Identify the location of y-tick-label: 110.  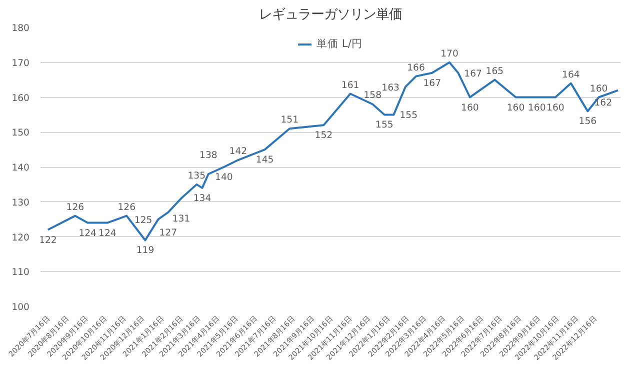
(21, 272).